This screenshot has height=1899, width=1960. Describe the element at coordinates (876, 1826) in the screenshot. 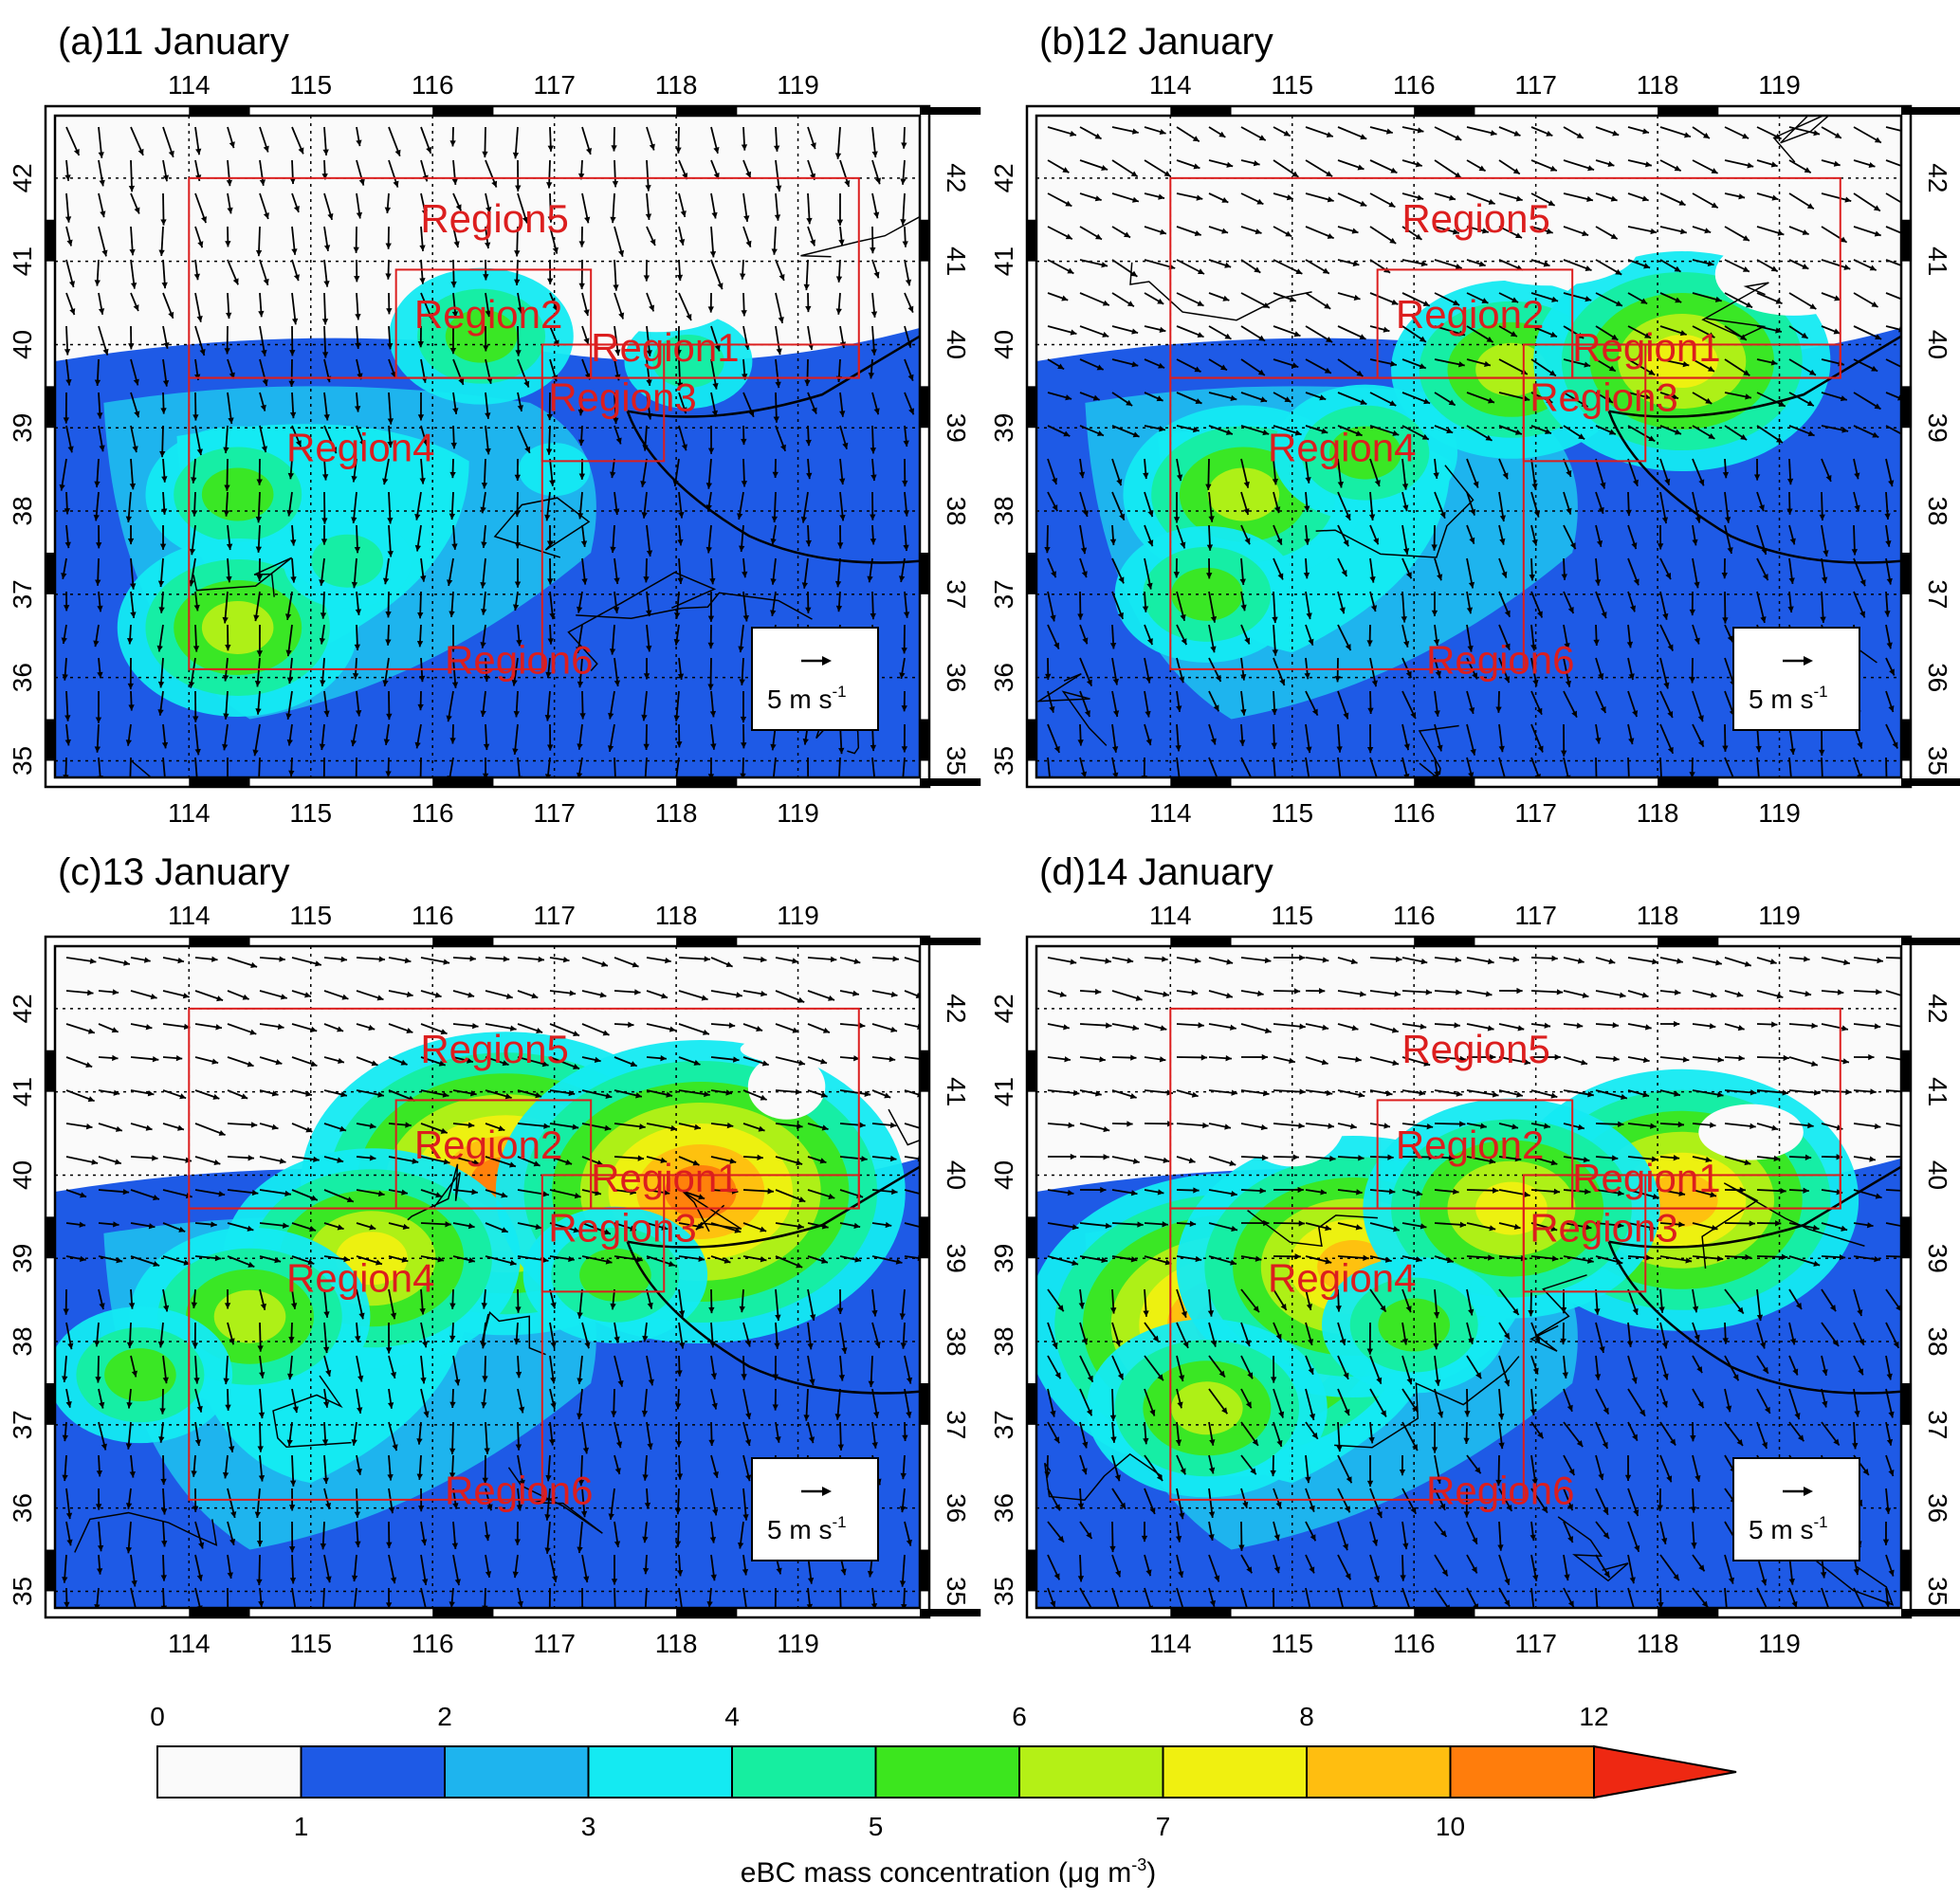

I see `colorbar-bottom-label: 5` at that location.